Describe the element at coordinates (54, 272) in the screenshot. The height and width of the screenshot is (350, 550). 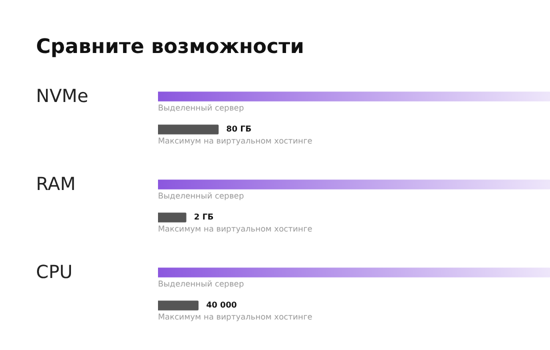
I see `y-axis-title: CPU` at that location.